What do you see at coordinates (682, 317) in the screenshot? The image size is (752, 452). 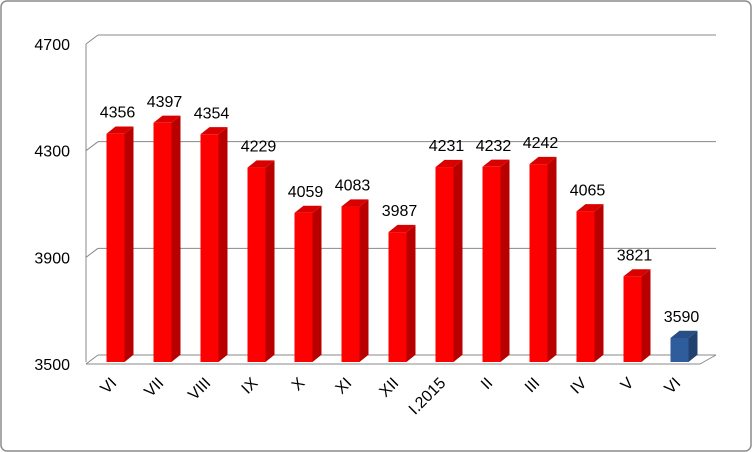 I see `data-label: 3590` at bounding box center [682, 317].